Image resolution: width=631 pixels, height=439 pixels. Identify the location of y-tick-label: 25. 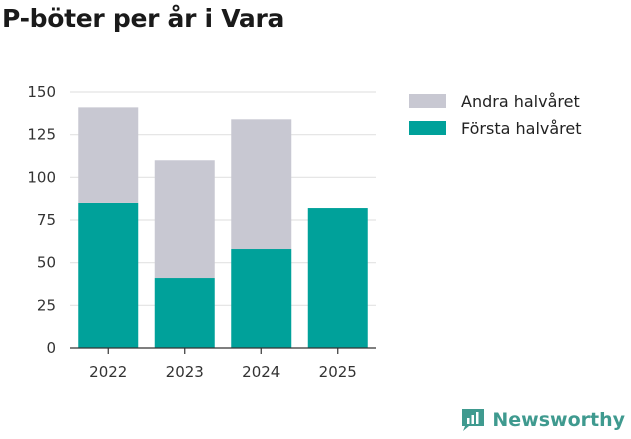
(46, 305).